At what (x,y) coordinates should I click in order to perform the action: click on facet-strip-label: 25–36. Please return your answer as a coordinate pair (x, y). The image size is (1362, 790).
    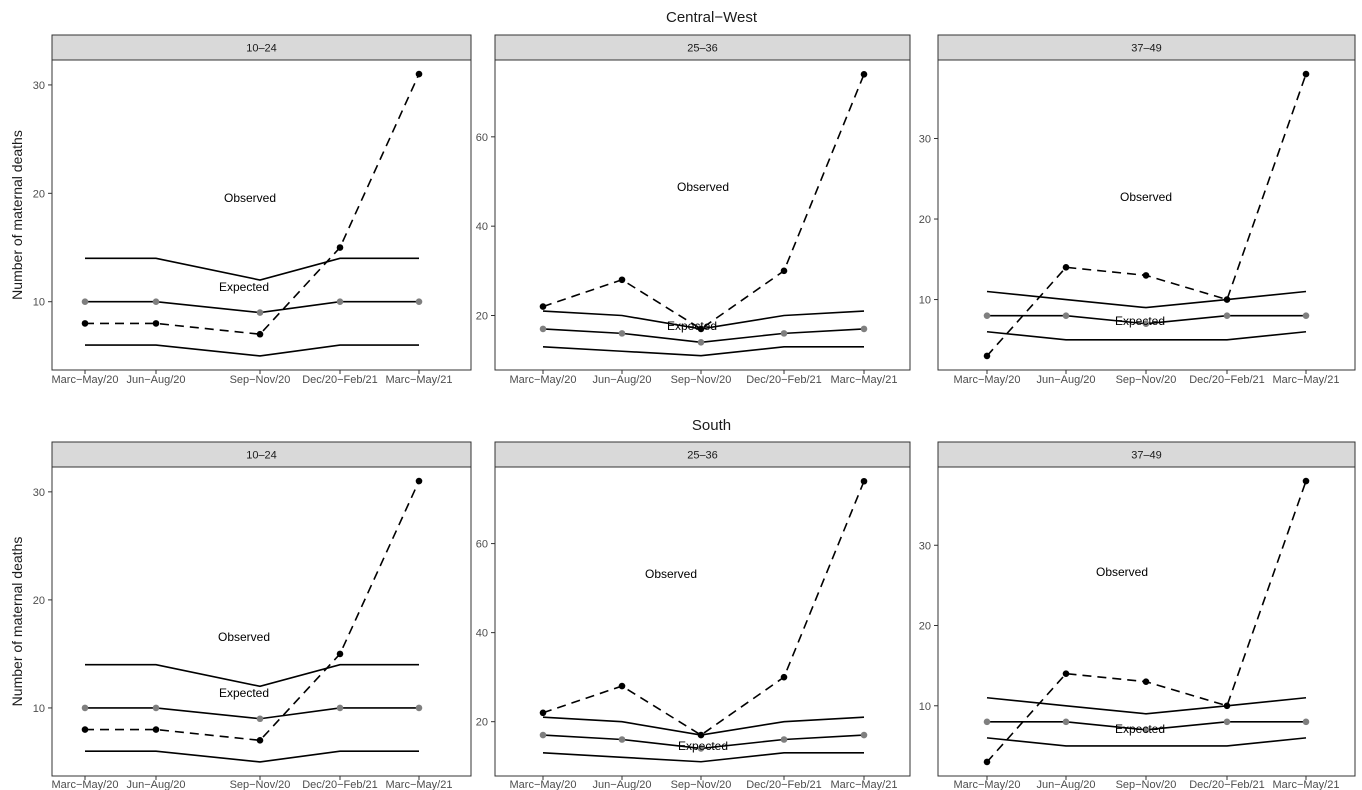
    Looking at the image, I should click on (702, 49).